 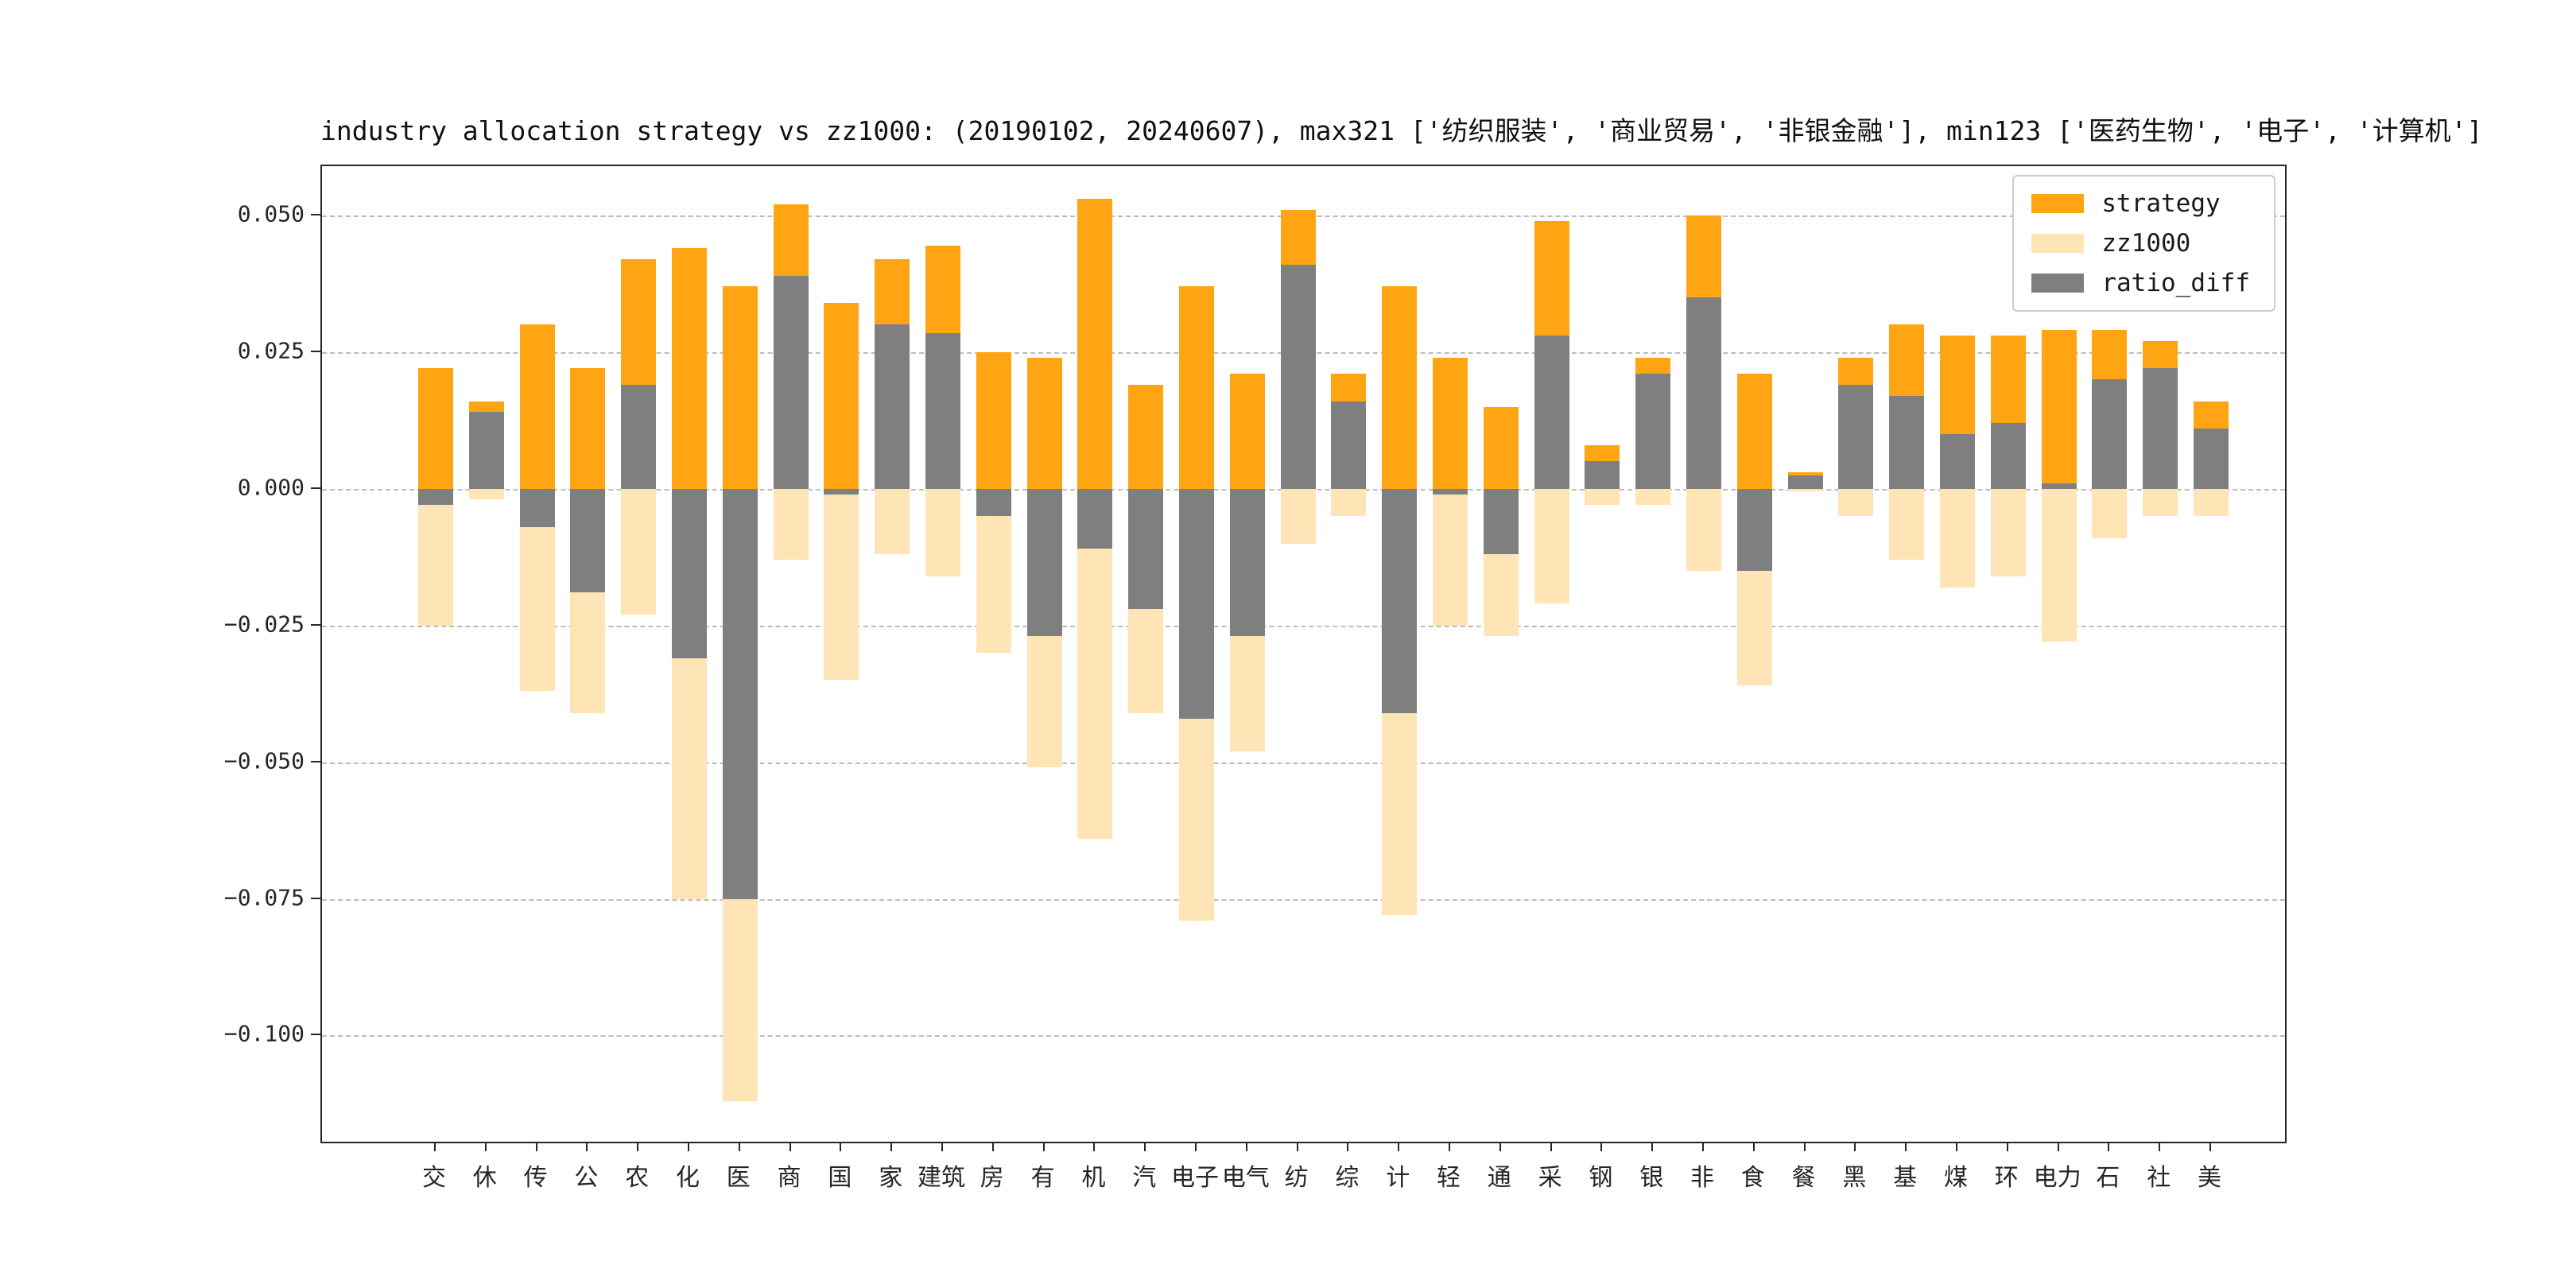 I want to click on legend-entry-zz1000: zz1000, so click(x=2140, y=243).